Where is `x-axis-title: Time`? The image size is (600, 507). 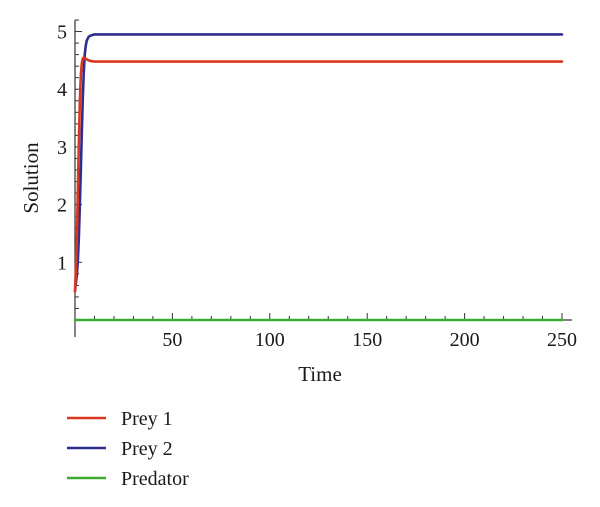 x-axis-title: Time is located at coordinates (320, 374).